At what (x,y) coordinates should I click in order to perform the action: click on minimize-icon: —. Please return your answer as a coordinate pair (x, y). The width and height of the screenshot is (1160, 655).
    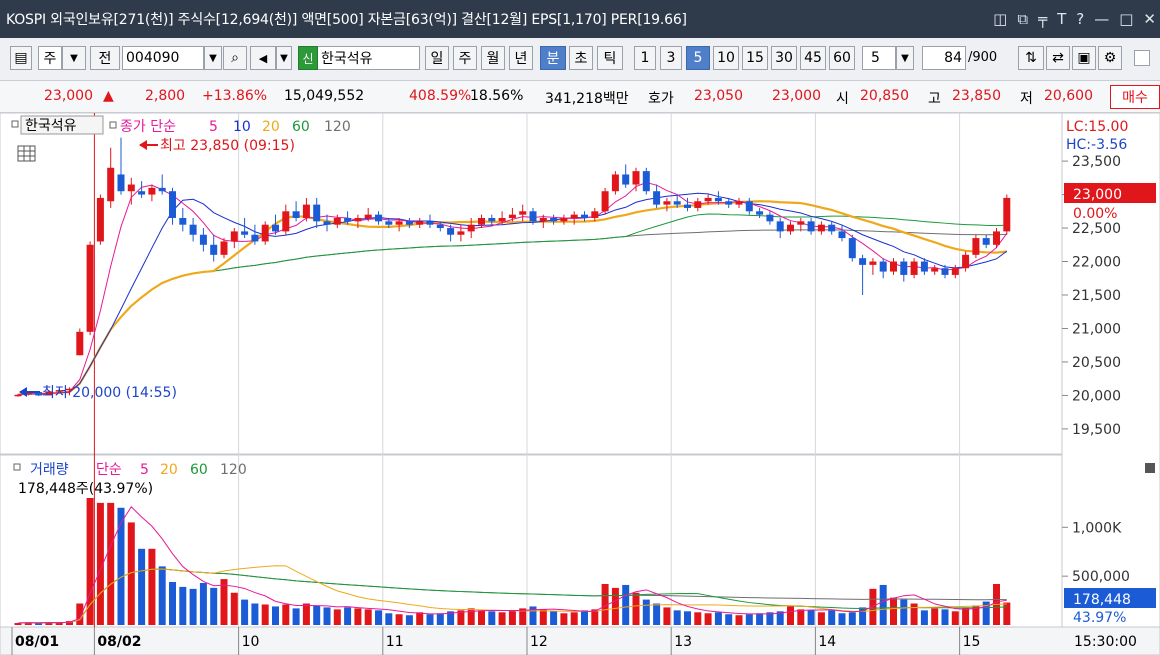
    Looking at the image, I should click on (1102, 19).